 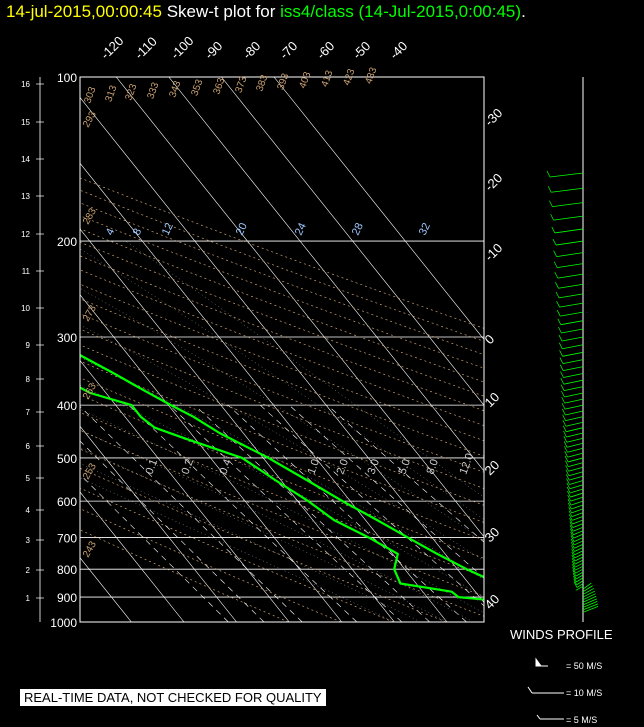 What do you see at coordinates (343, 467) in the screenshot?
I see `mixing-ratio-label: 2.0` at bounding box center [343, 467].